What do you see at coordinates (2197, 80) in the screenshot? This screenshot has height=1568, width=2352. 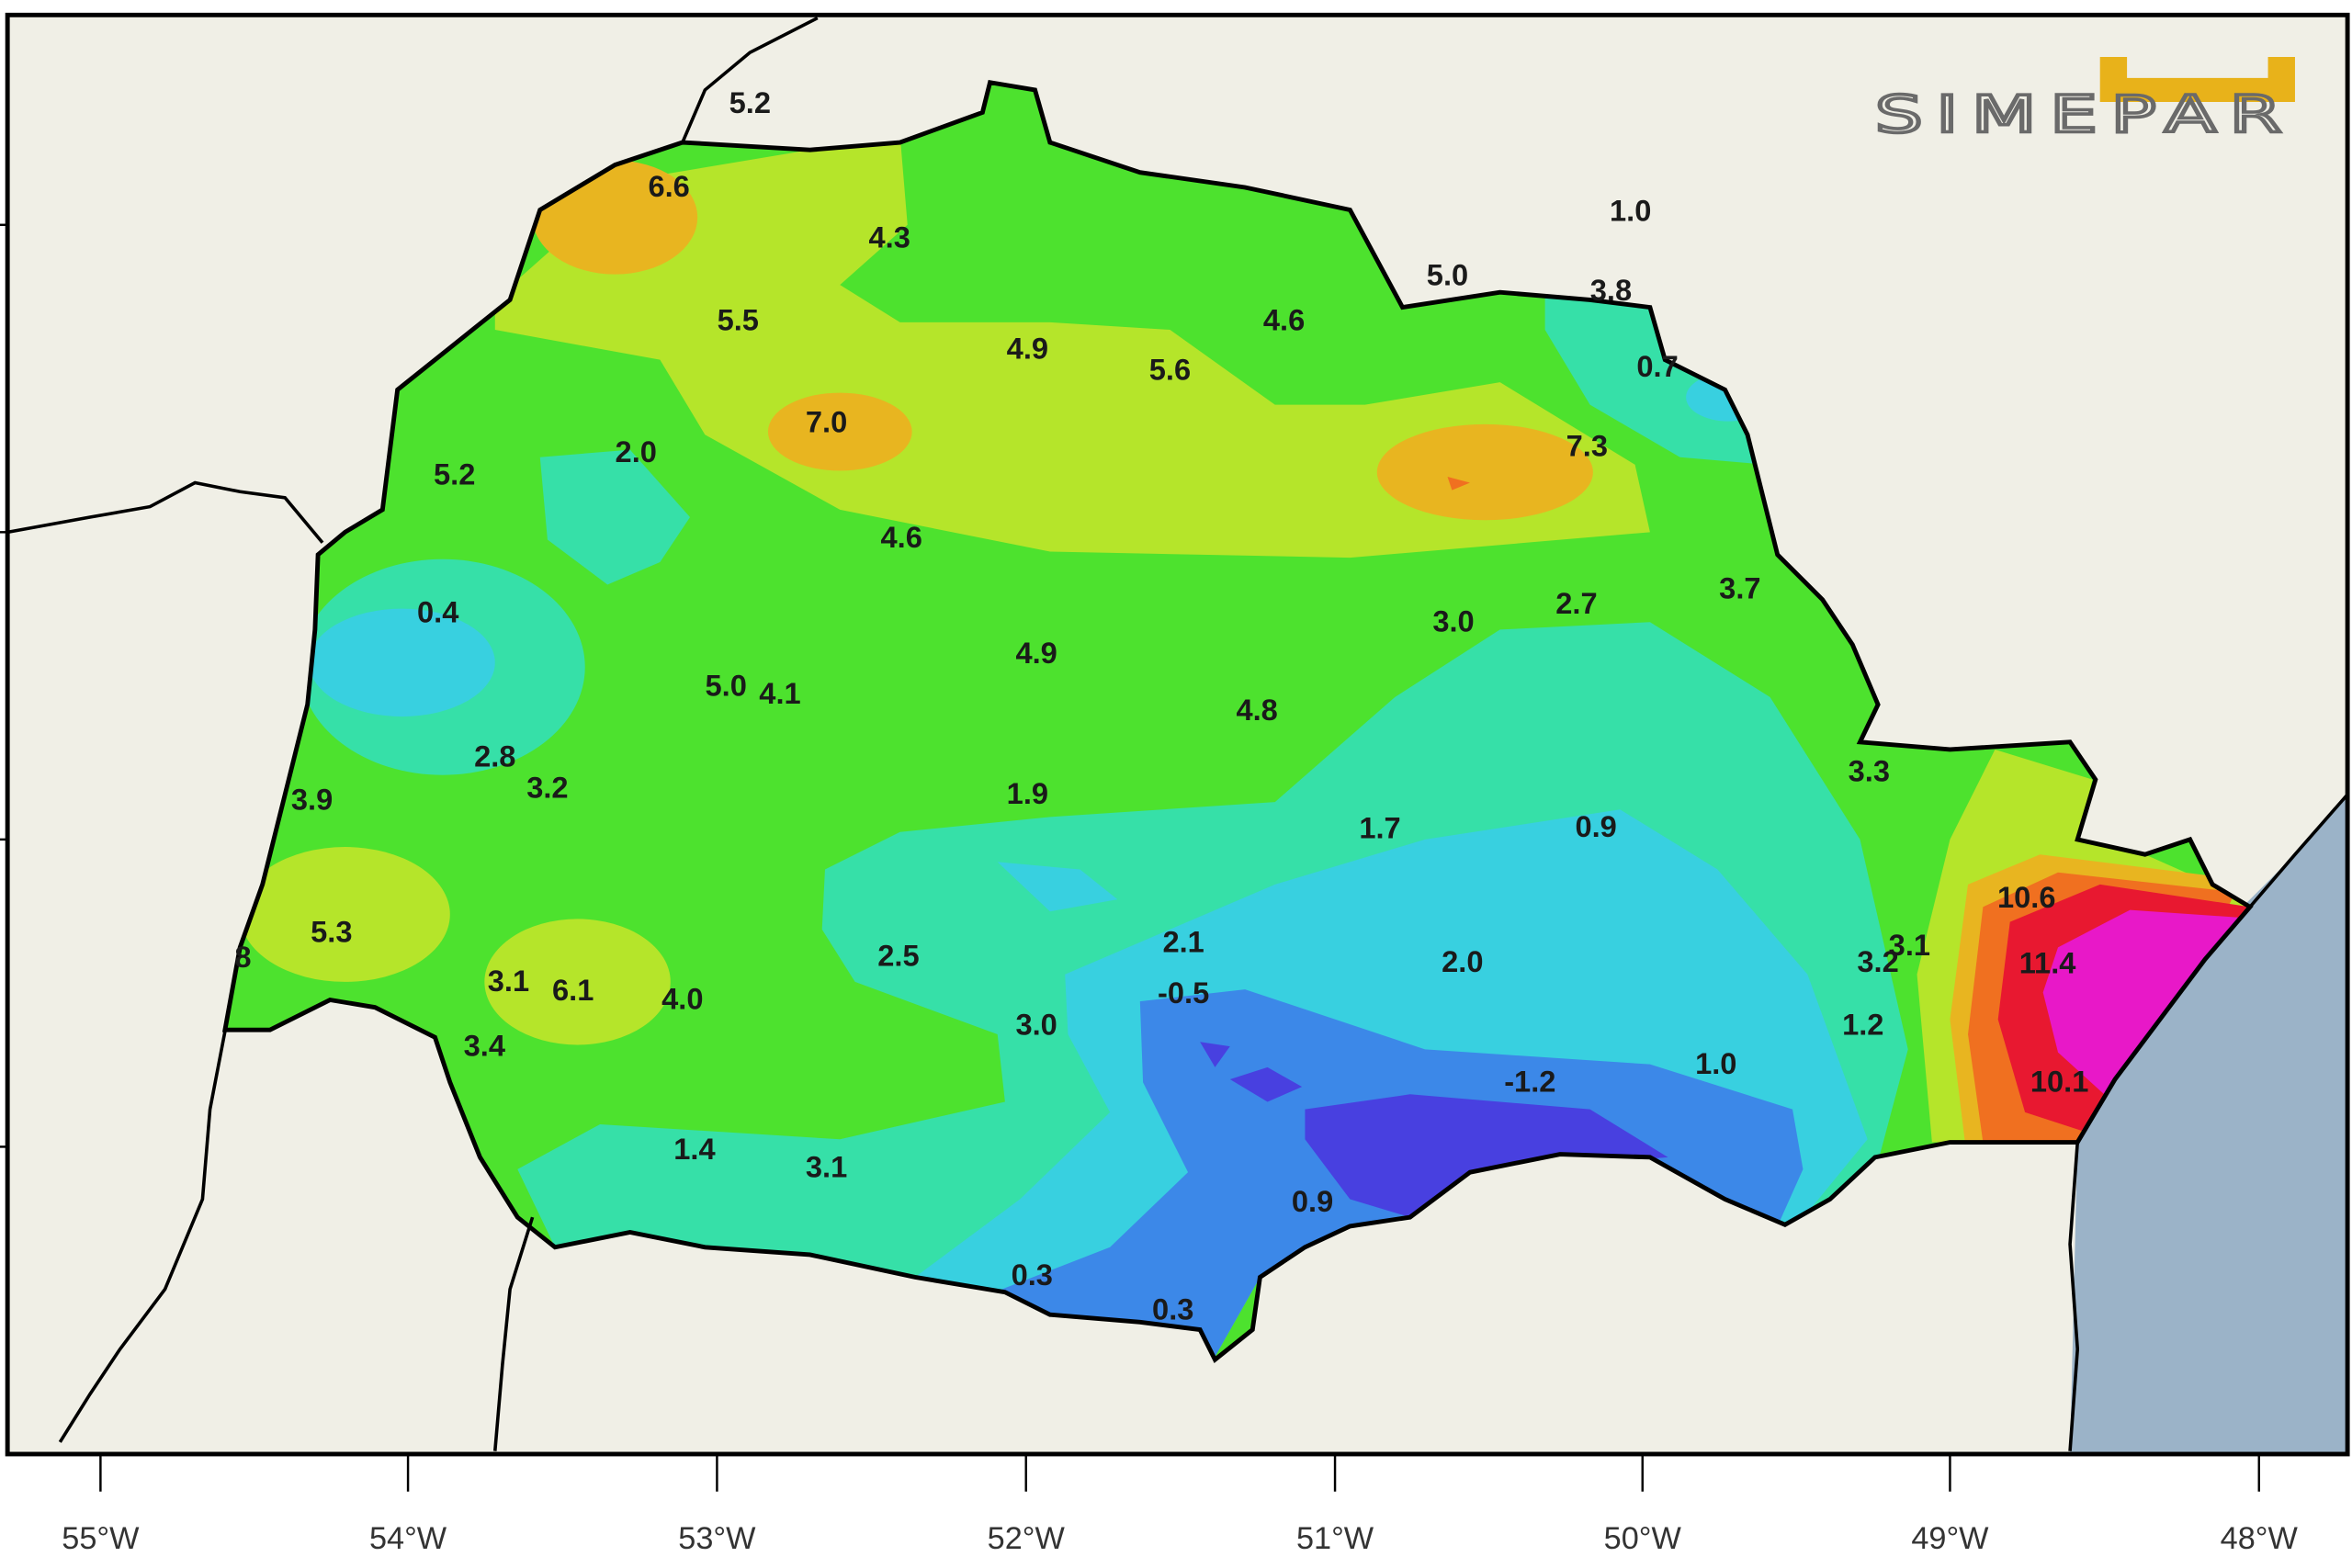 I see `logo-mark` at bounding box center [2197, 80].